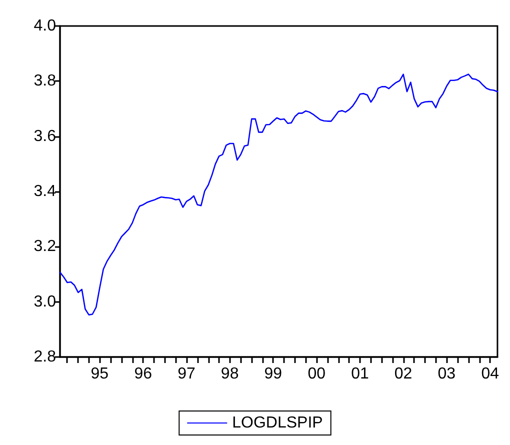 Image resolution: width=510 pixels, height=445 pixels. I want to click on legend-label: LOGDLSPIP, so click(277, 423).